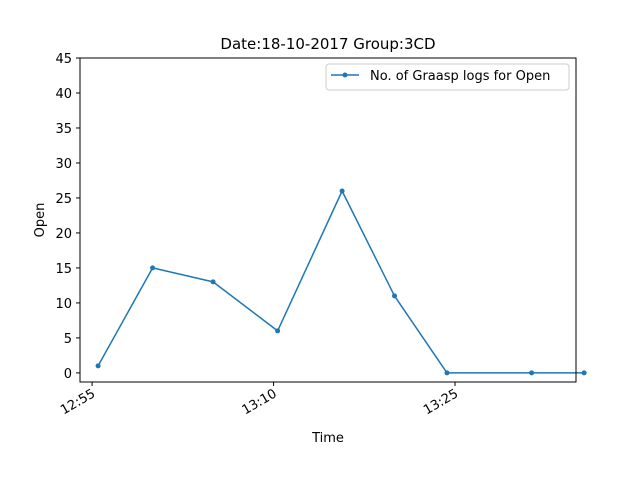 The width and height of the screenshot is (640, 480). What do you see at coordinates (40, 220) in the screenshot?
I see `y-axis-label: Open` at bounding box center [40, 220].